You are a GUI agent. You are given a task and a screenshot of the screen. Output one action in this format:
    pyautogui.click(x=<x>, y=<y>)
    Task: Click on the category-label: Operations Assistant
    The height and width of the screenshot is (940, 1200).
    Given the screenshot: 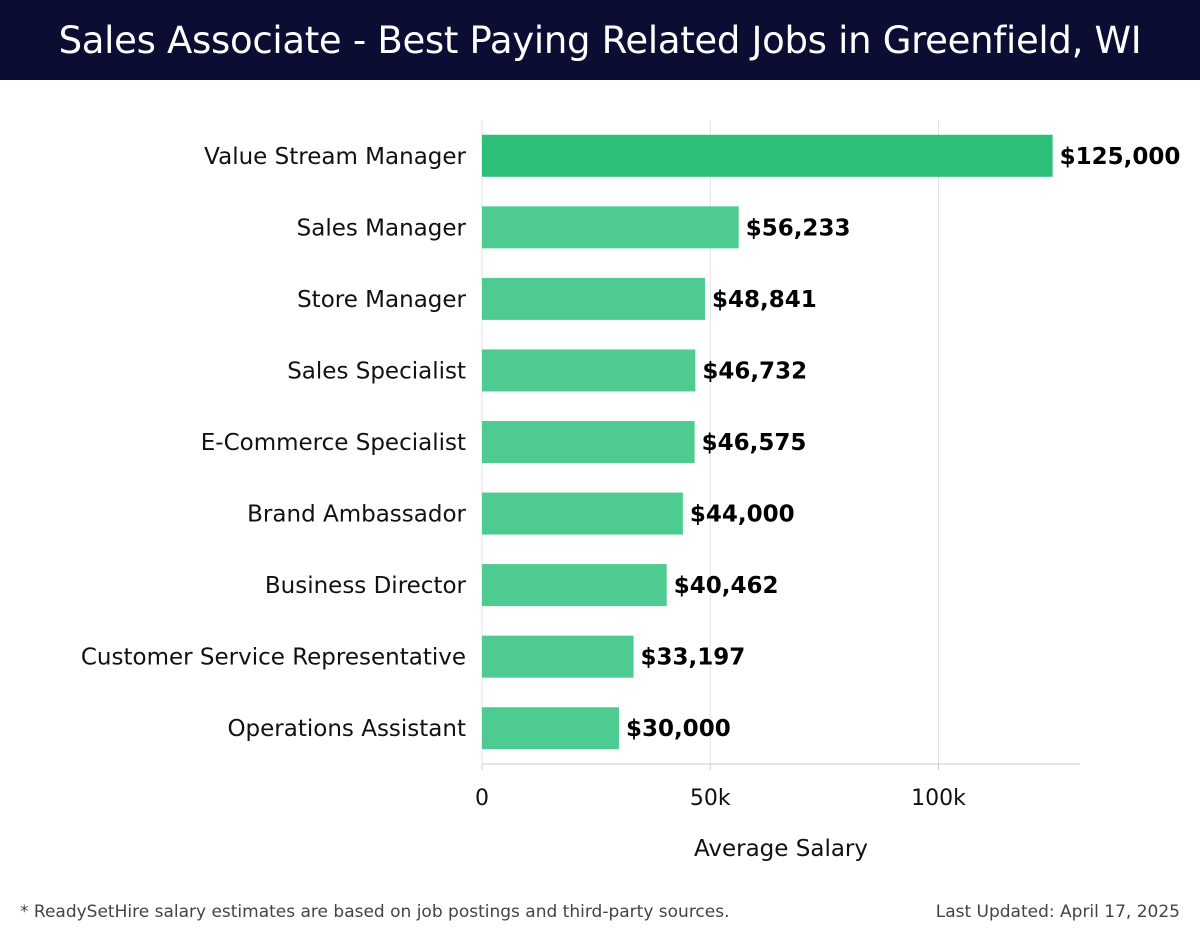 What is the action you would take?
    pyautogui.click(x=346, y=729)
    